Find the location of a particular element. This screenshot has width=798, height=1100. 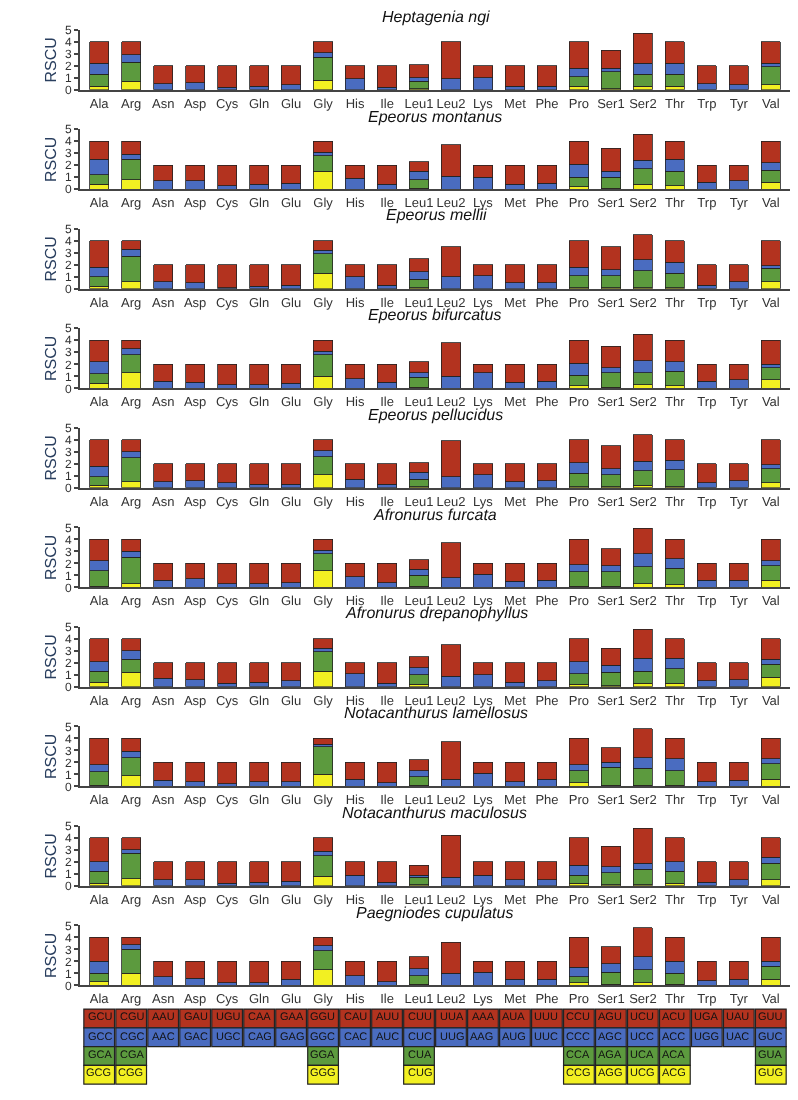

chart-title: Notacanthurus lamellosus is located at coordinates (436, 713).